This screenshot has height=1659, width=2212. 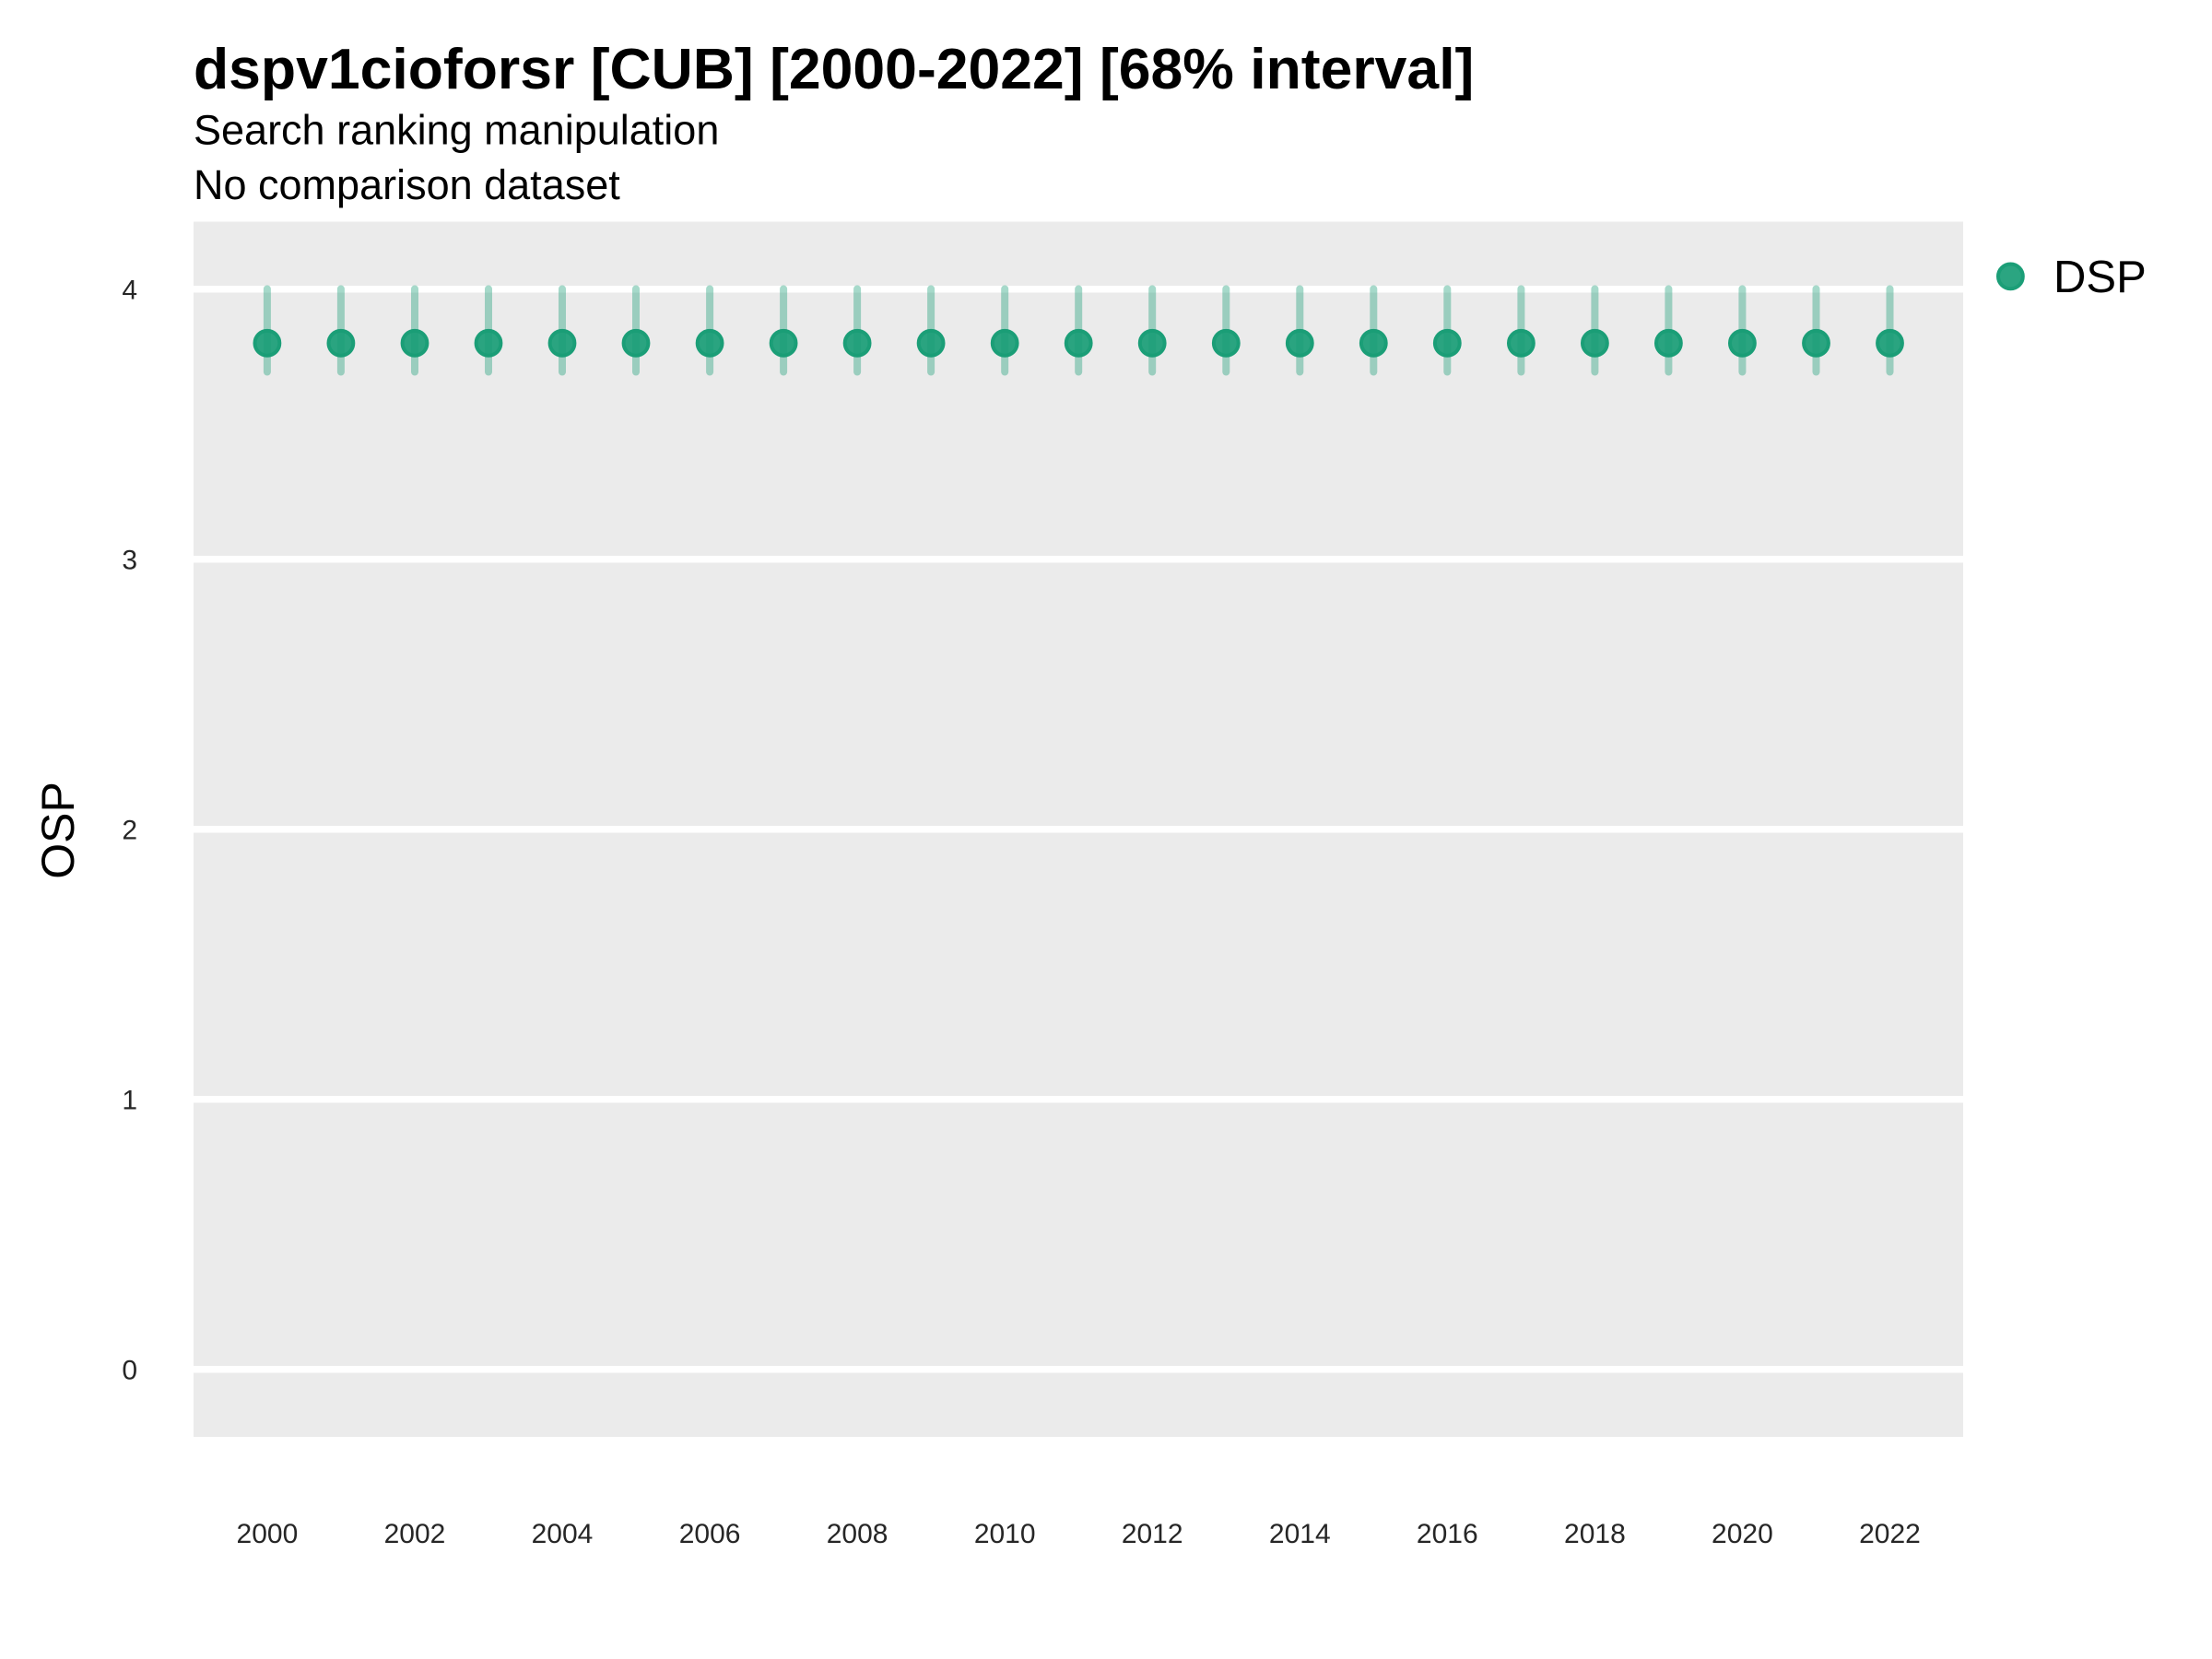 I want to click on svg-text: 2004, so click(x=563, y=1534).